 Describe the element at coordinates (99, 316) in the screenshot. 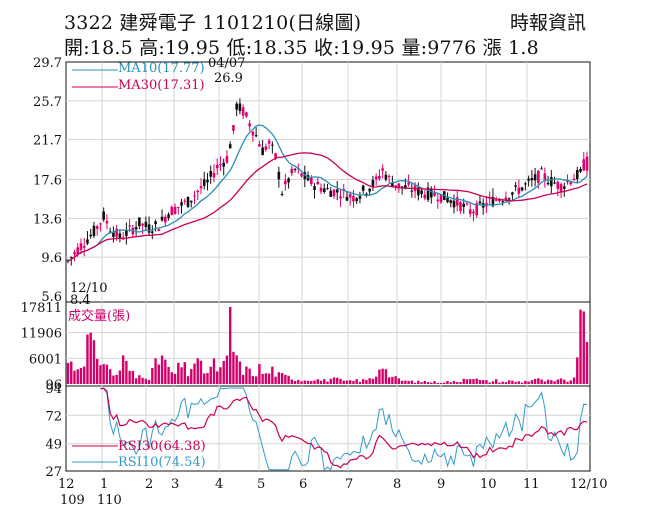

I see `volume-title: 成交量(張)` at that location.